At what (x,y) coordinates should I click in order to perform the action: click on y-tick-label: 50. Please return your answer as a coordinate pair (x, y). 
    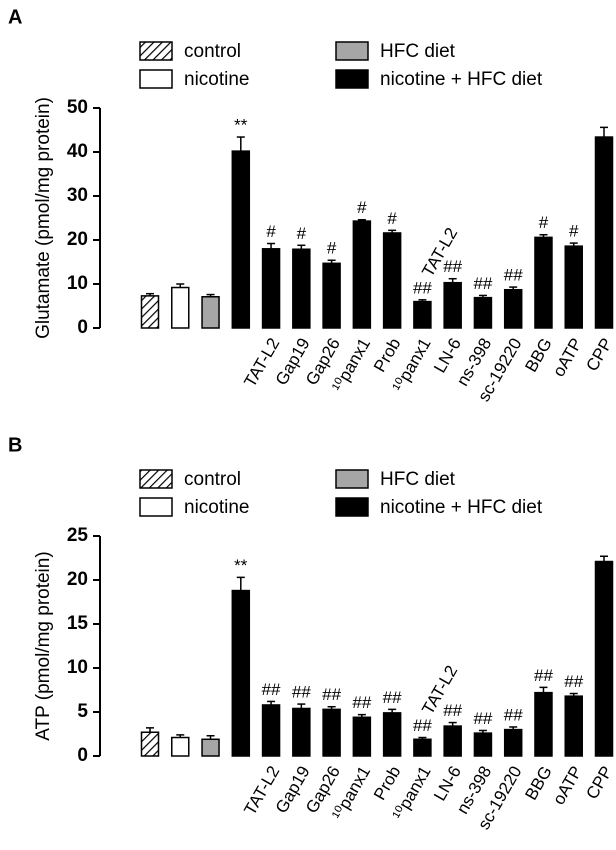
    Looking at the image, I should click on (77, 107).